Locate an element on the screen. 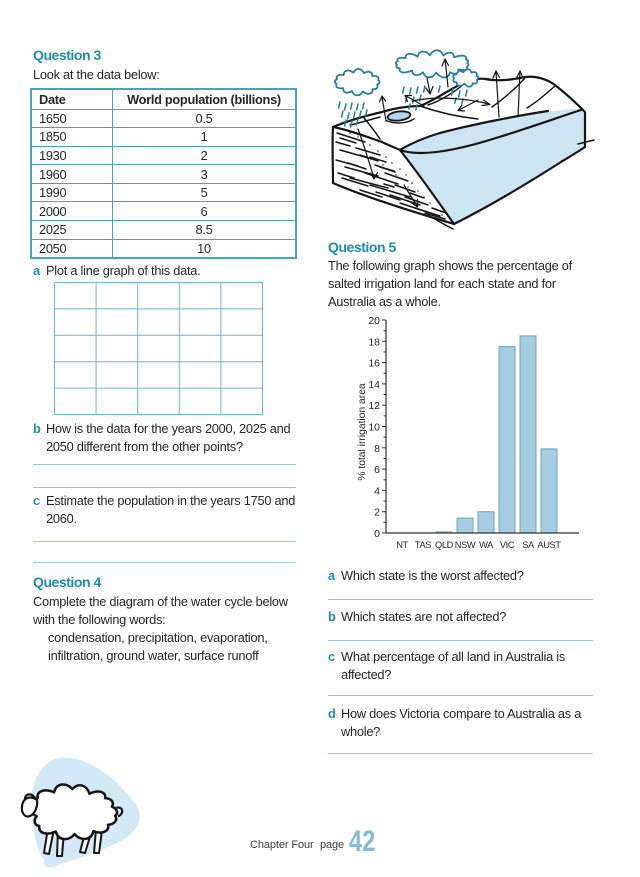 This screenshot has height=877, width=640. svg-text: VIC is located at coordinates (507, 545).